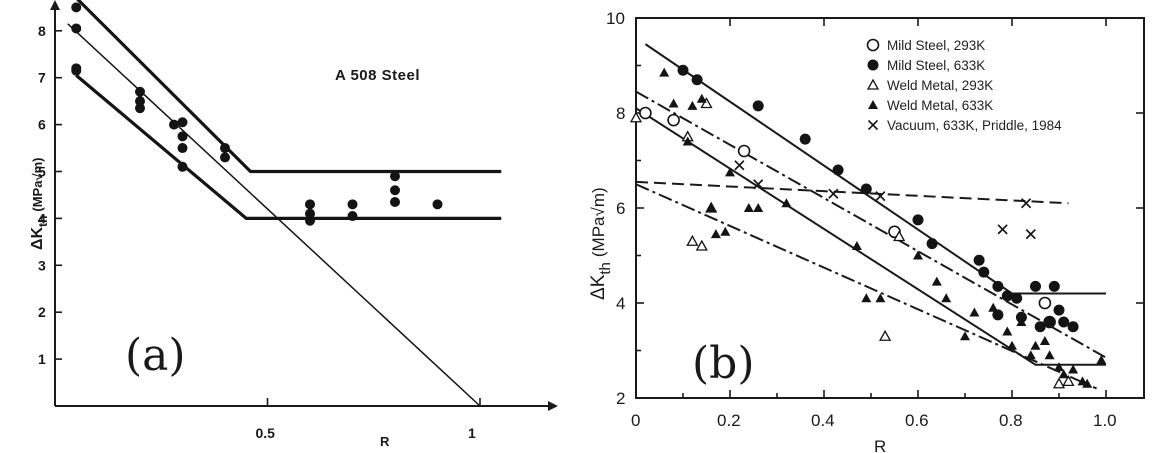  What do you see at coordinates (377, 75) in the screenshot?
I see `panel-a-annotation: A 508 Steel` at bounding box center [377, 75].